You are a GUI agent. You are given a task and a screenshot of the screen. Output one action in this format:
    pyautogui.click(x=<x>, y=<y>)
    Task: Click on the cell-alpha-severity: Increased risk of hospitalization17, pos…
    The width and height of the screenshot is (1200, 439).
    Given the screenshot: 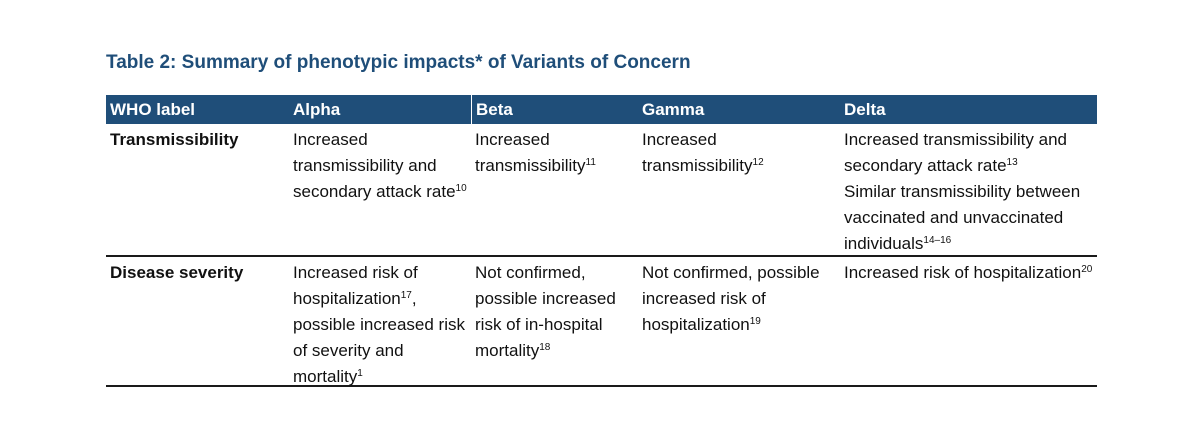 What is the action you would take?
    pyautogui.click(x=379, y=324)
    